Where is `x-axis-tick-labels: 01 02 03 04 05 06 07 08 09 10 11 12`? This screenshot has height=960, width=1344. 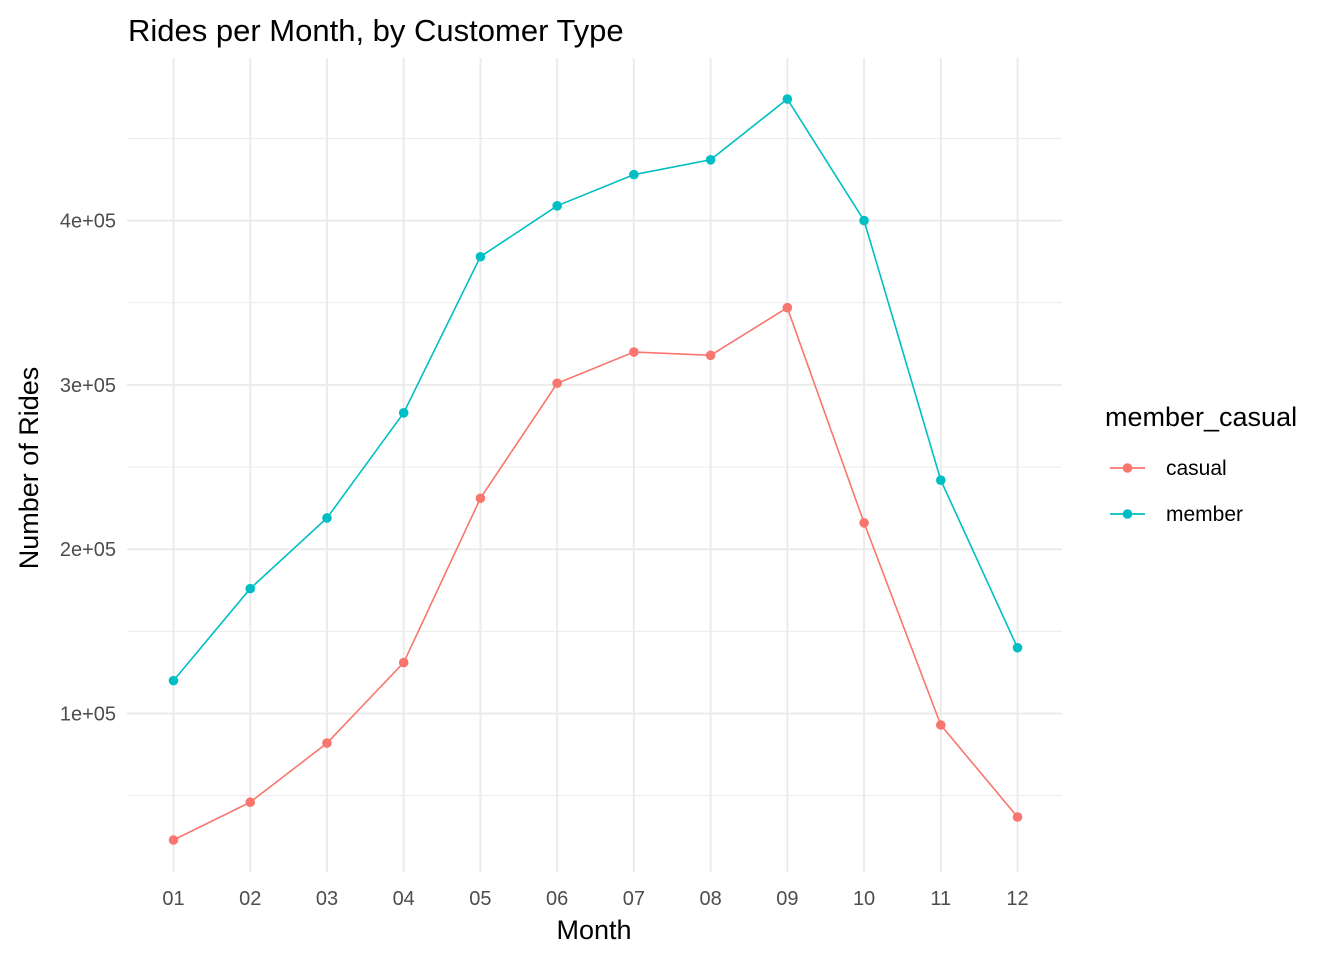
x-axis-tick-labels: 01 02 03 04 05 06 07 08 09 10 11 12 is located at coordinates (595, 899).